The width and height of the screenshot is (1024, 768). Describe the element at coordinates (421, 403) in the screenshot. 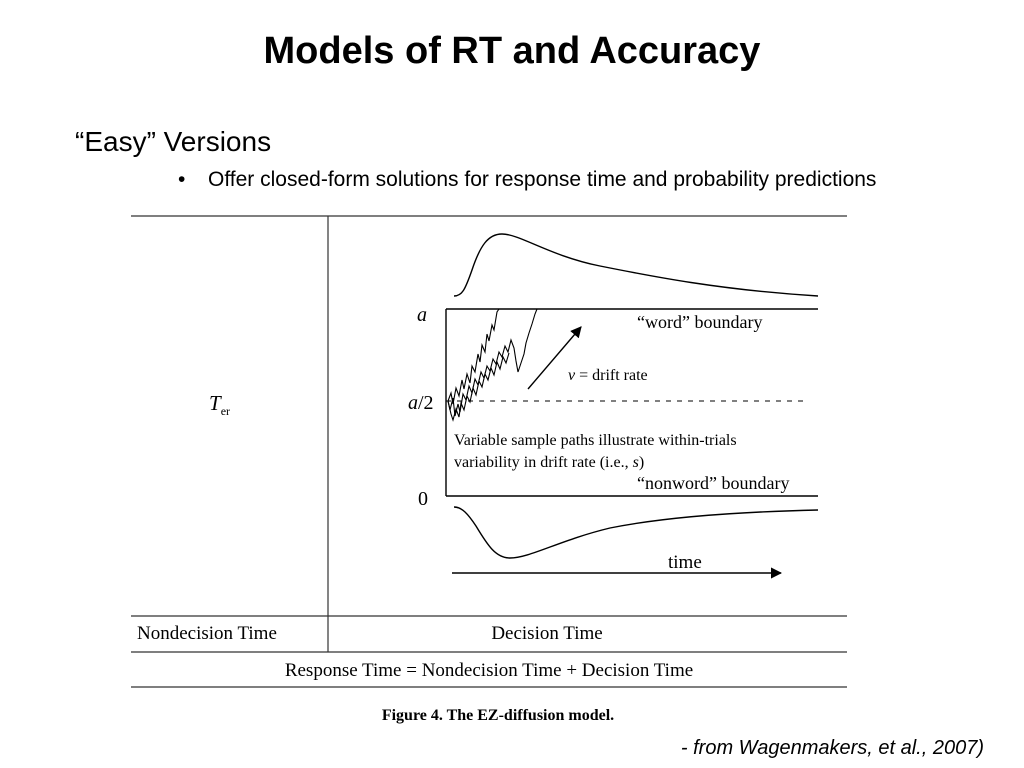

I see `label-a-half: a/2` at that location.